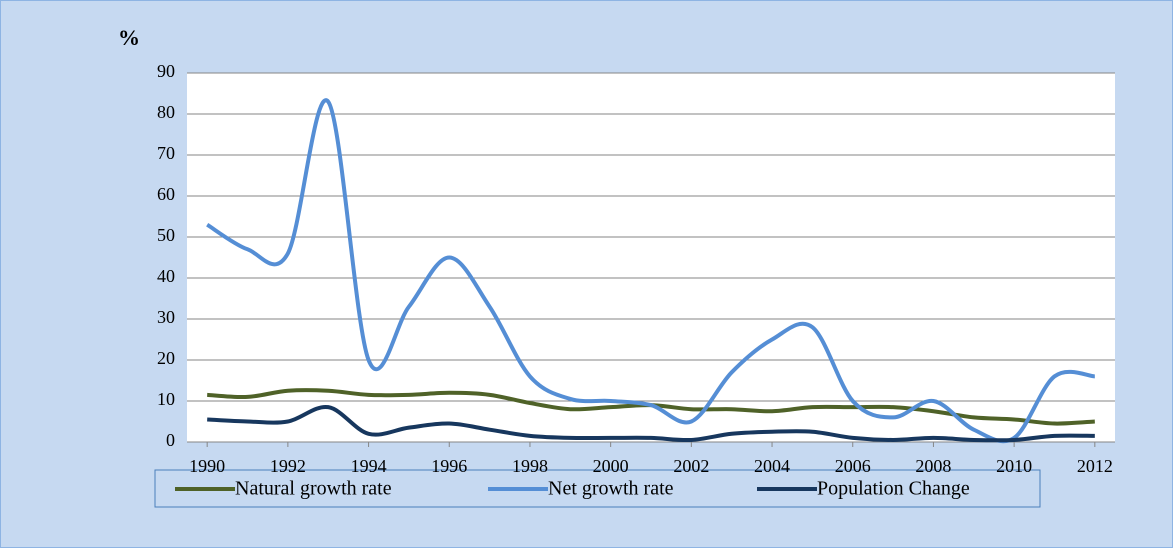 Image resolution: width=1173 pixels, height=548 pixels. Describe the element at coordinates (611, 466) in the screenshot. I see `x-tick-label: 2000` at that location.